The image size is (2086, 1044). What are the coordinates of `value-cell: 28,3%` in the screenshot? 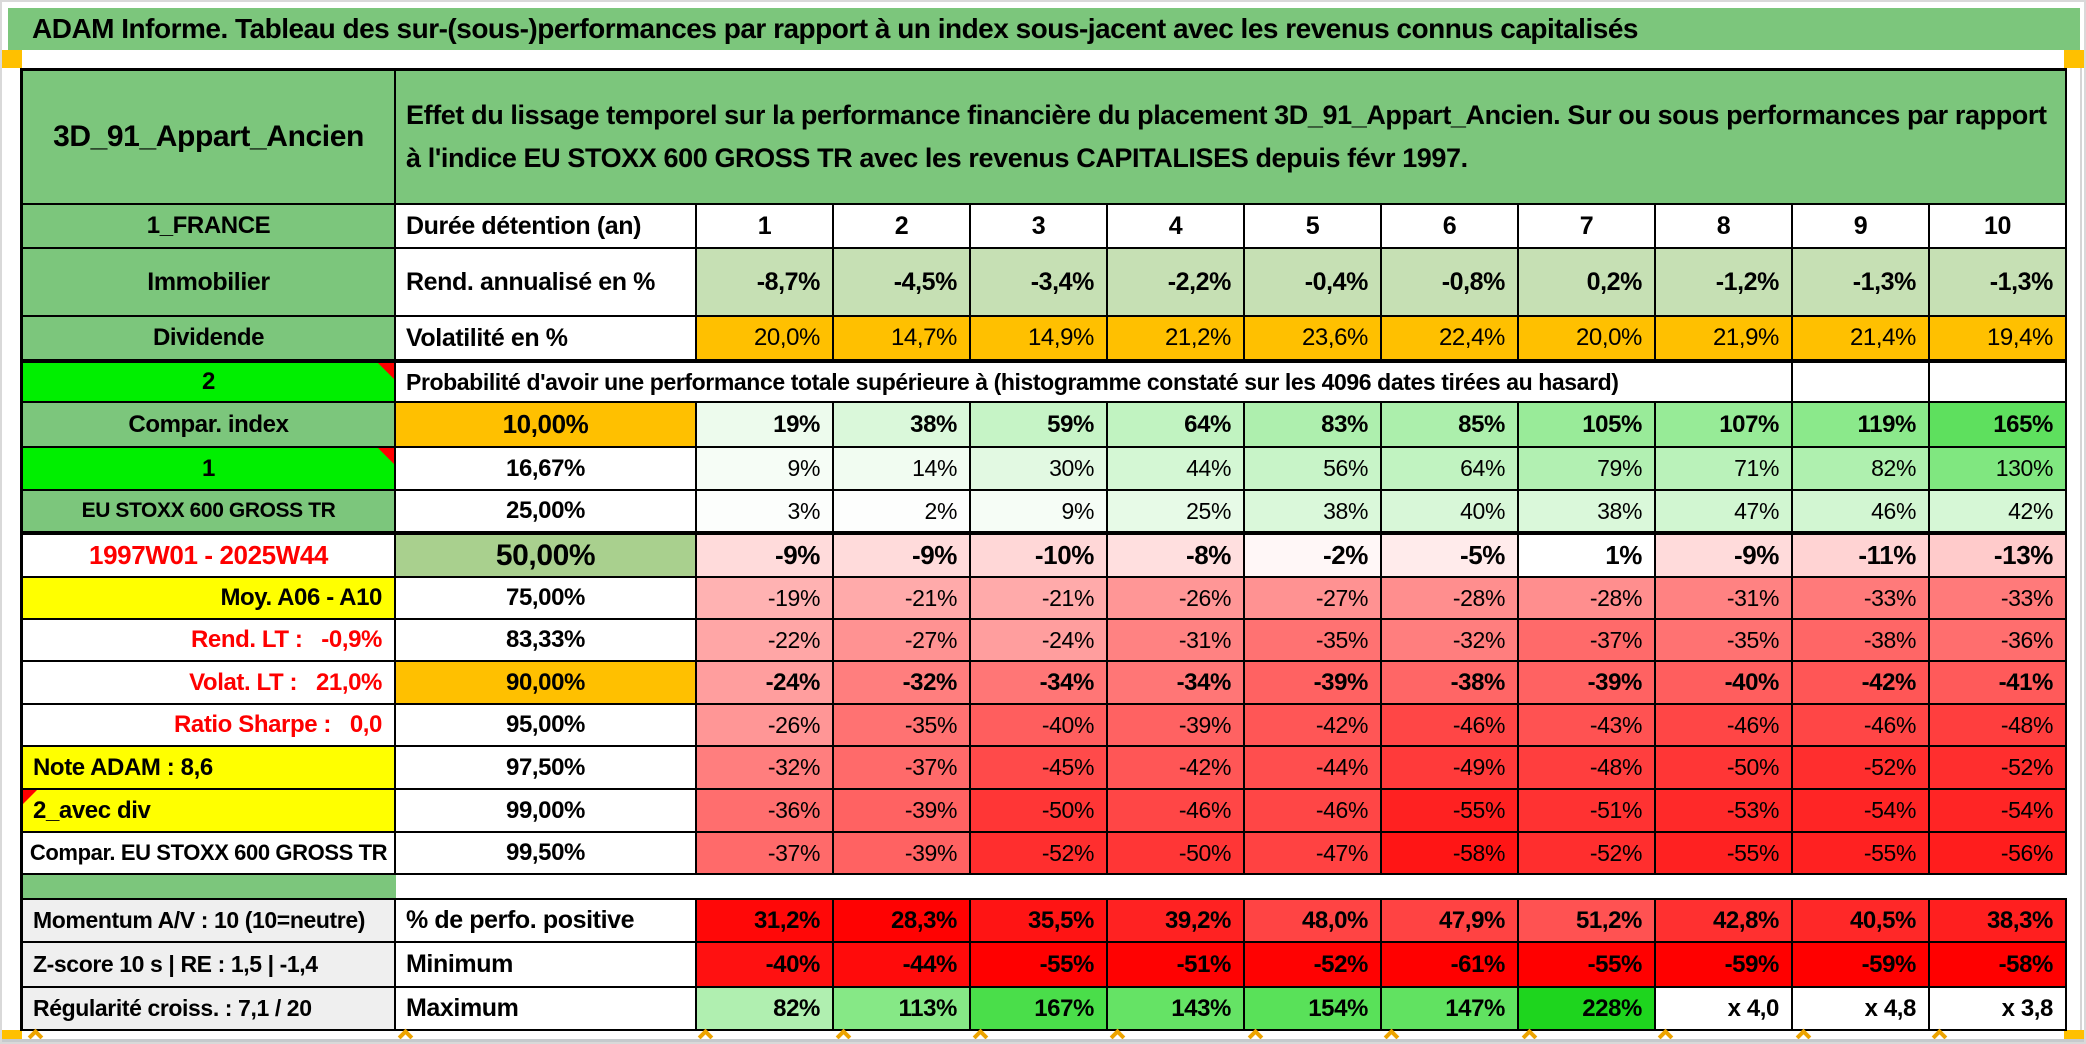 It's located at (902, 920).